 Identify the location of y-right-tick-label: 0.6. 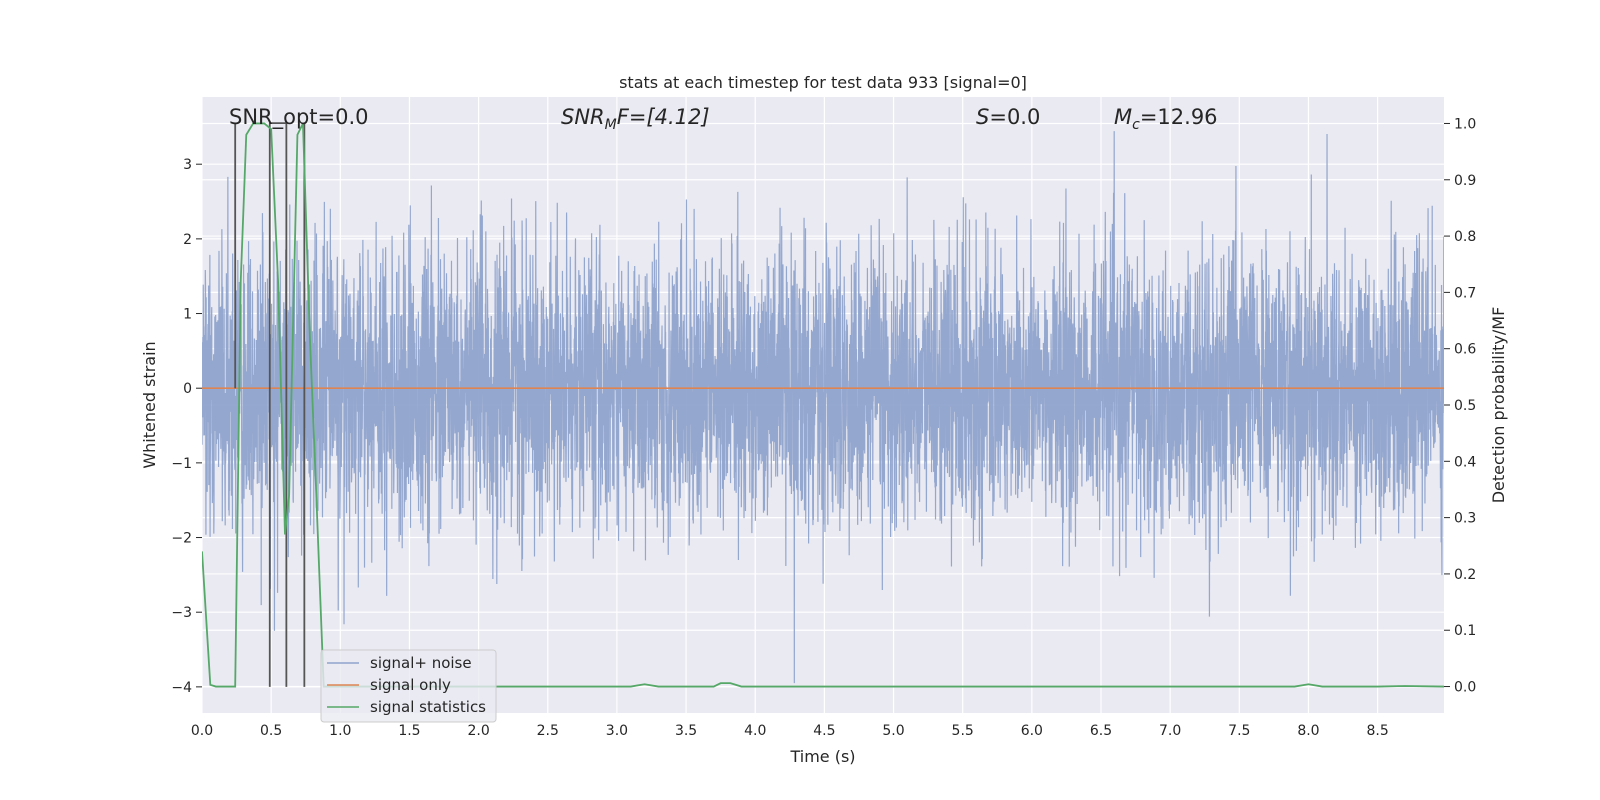
(1465, 350).